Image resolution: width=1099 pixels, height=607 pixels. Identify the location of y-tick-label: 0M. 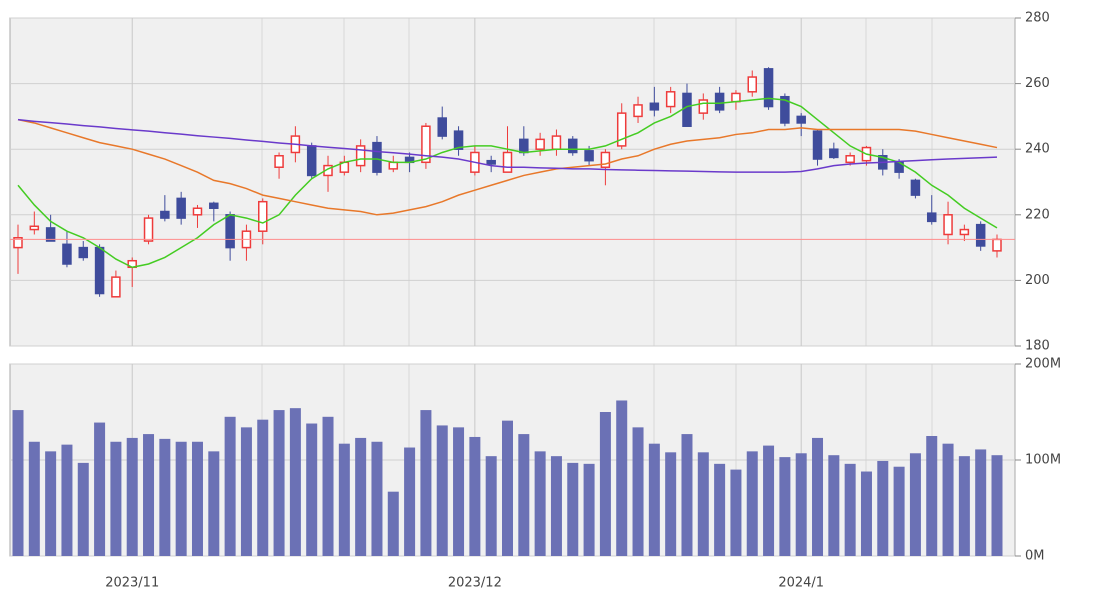
(1035, 556).